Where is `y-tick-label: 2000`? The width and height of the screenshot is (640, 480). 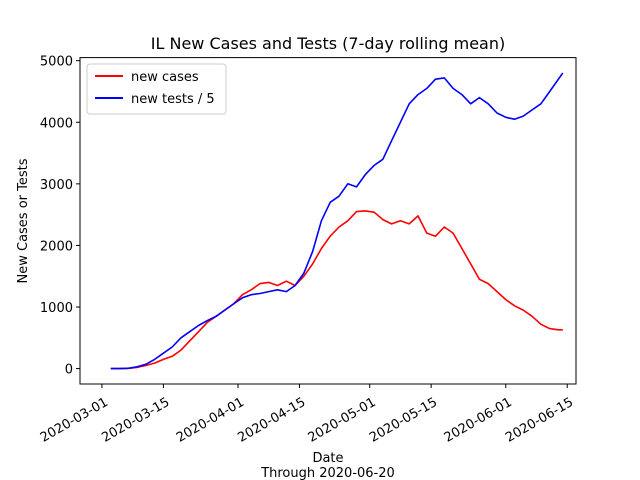
y-tick-label: 2000 is located at coordinates (56, 246).